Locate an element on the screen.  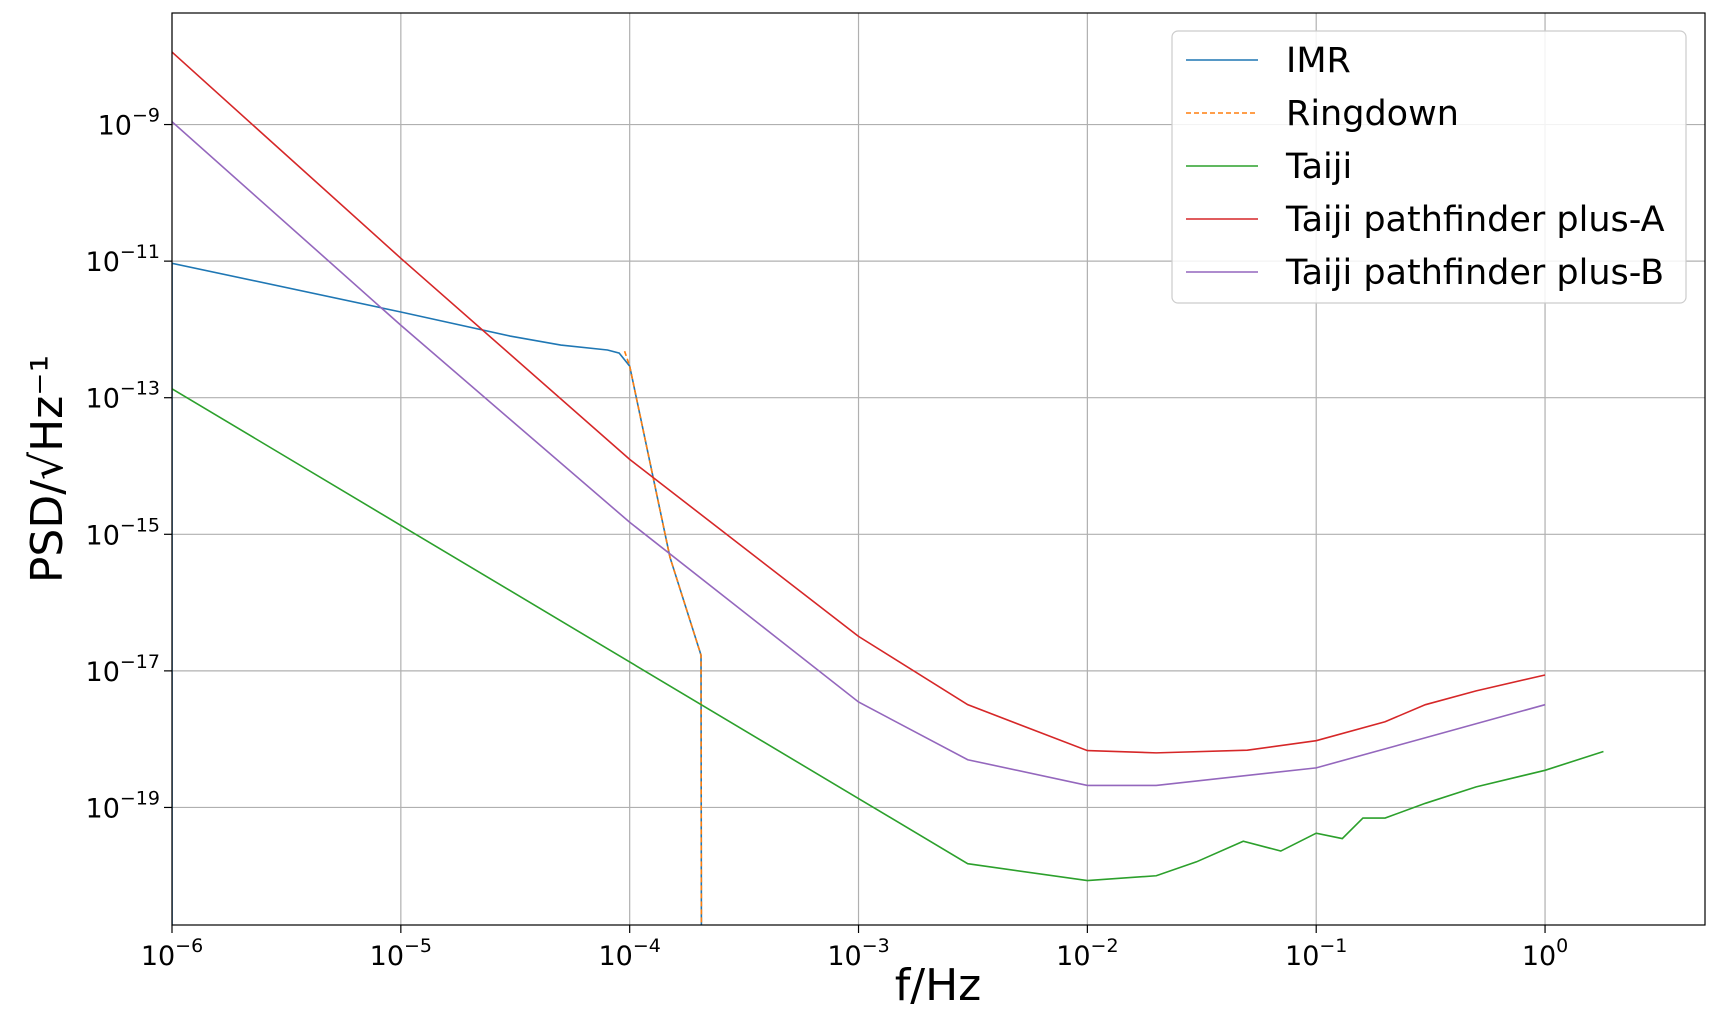
x-tick-label: 10⁻⁴ is located at coordinates (629, 953).